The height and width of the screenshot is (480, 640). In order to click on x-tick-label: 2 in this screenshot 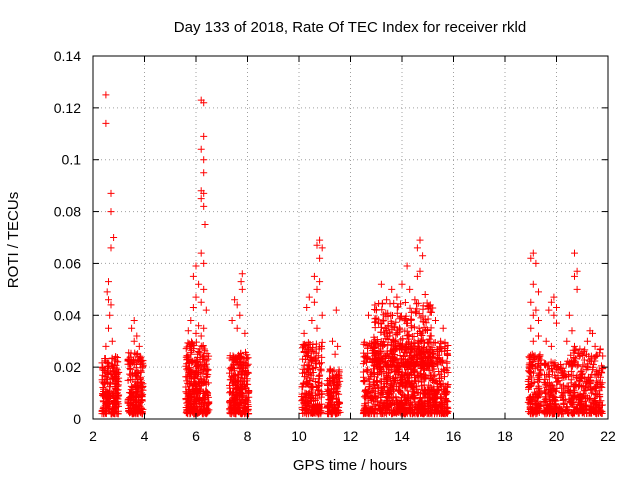, I will do `click(93, 436)`.